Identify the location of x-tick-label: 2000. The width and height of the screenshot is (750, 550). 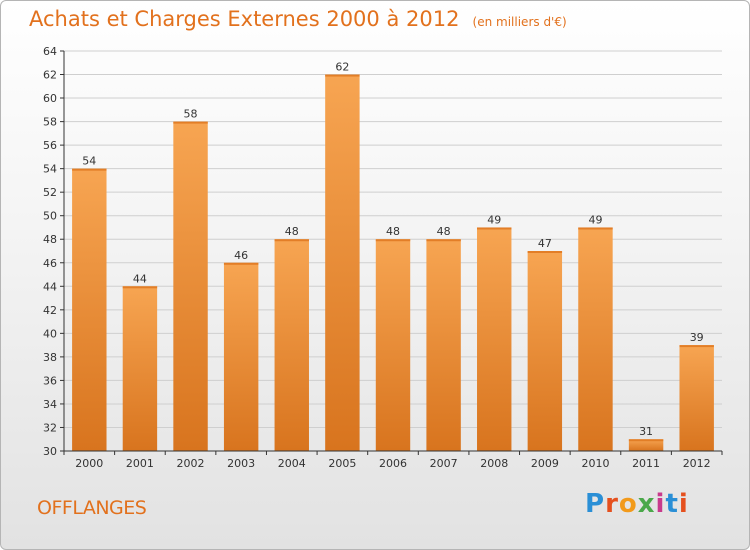
(89, 463).